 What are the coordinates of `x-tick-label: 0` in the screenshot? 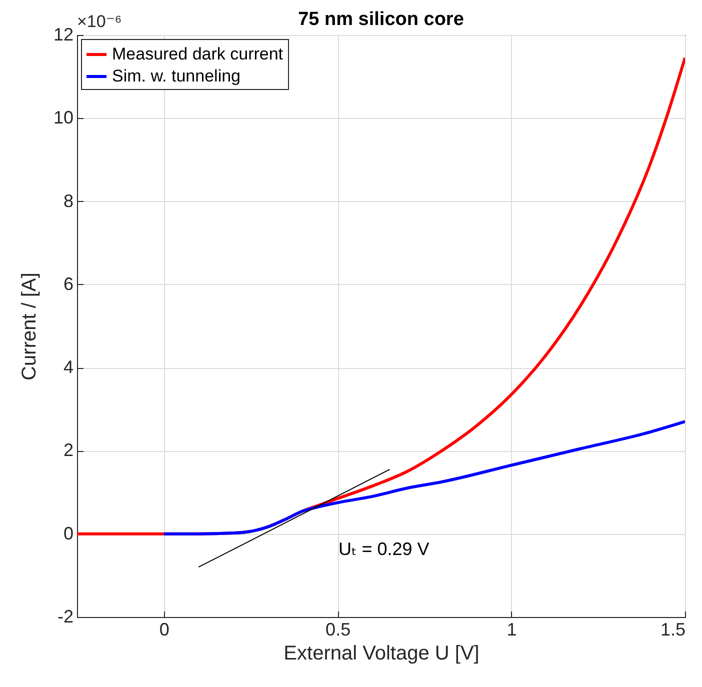 It's located at (164, 630).